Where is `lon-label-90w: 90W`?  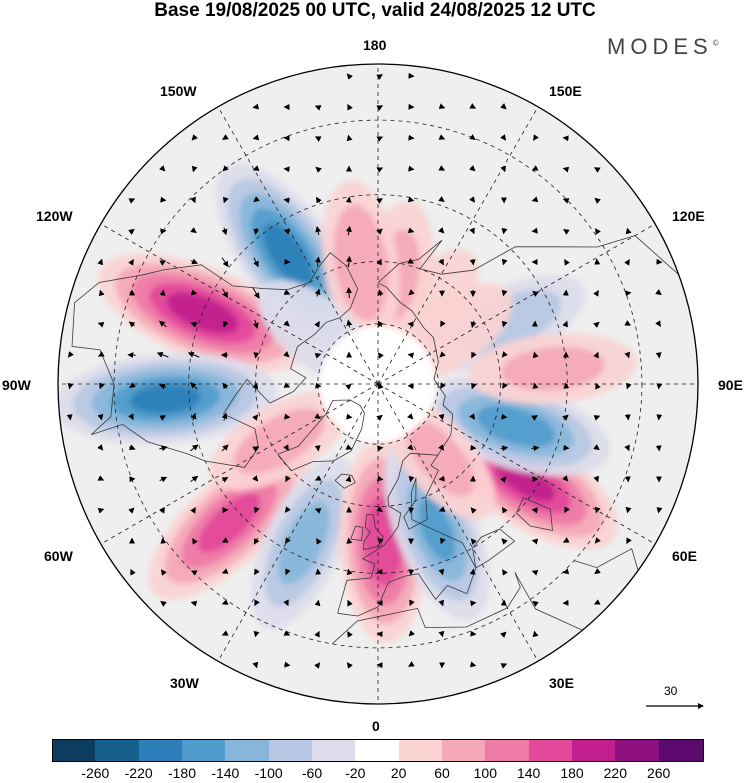 lon-label-90w: 90W is located at coordinates (16, 385).